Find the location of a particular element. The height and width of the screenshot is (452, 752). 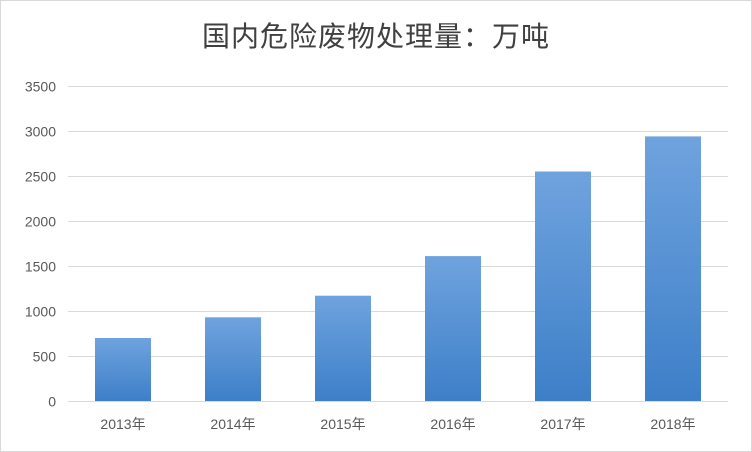

x-tick-label: 2013年 is located at coordinates (122, 424).